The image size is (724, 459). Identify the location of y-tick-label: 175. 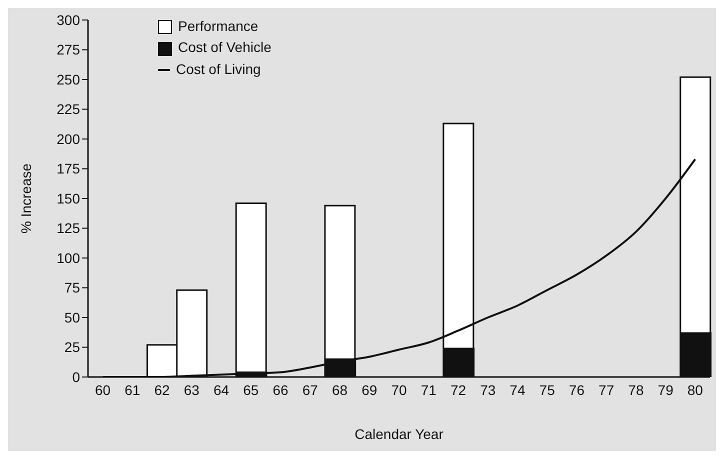
(68, 168).